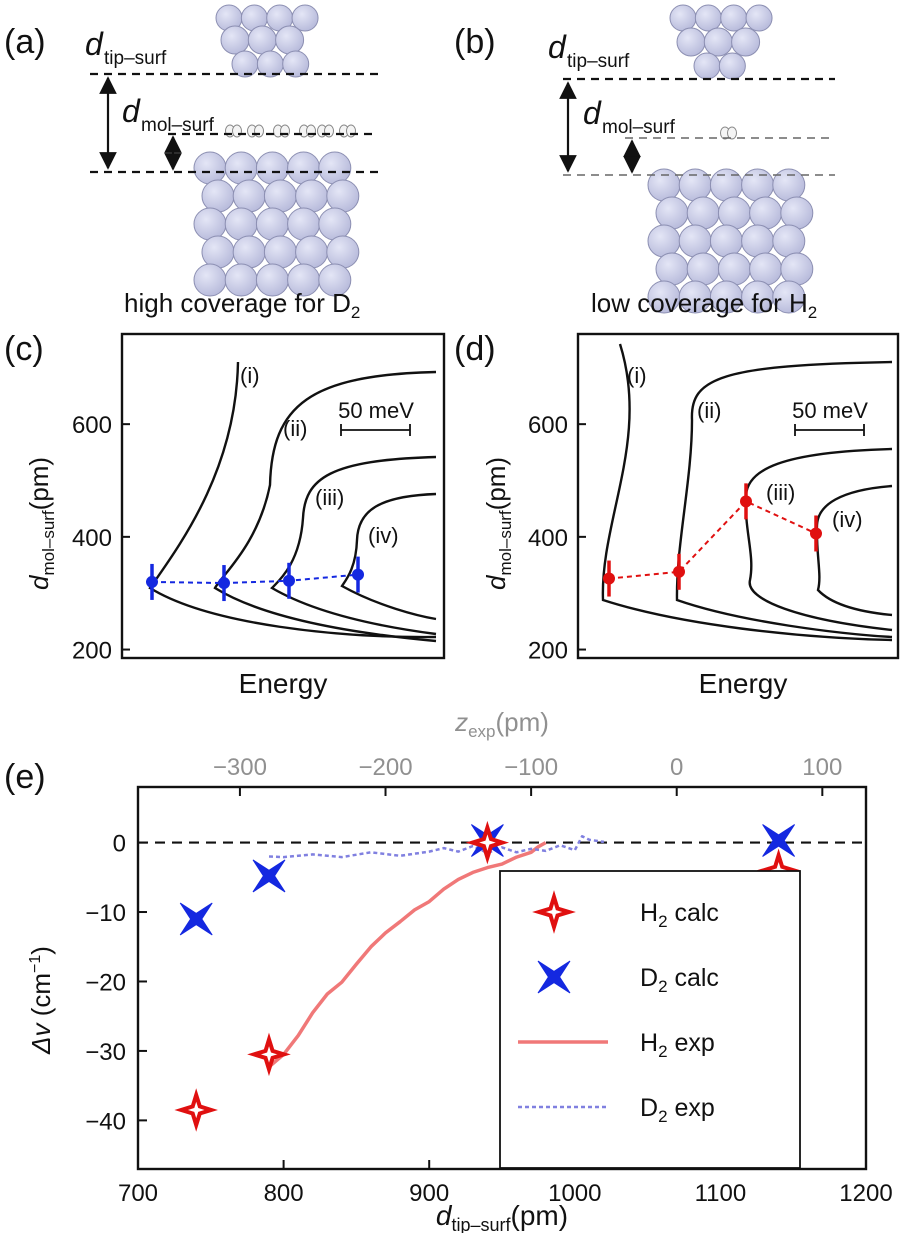 This screenshot has height=1233, width=900. I want to click on tip-surf-distance-label-b: d tip–surf, so click(589, 50).